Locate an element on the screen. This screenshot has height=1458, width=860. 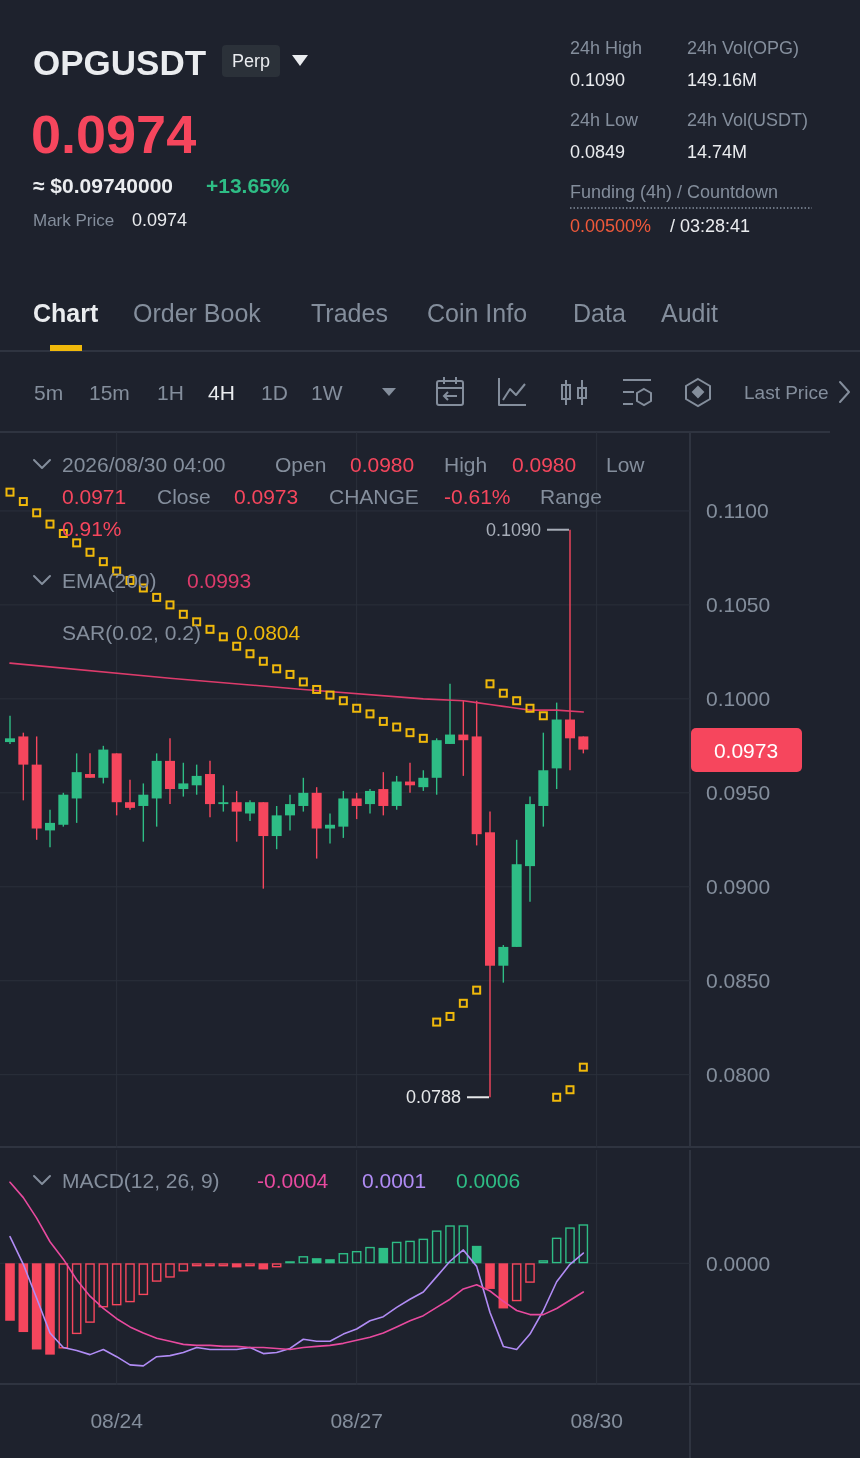
annotation: CHANGE is located at coordinates (374, 496).